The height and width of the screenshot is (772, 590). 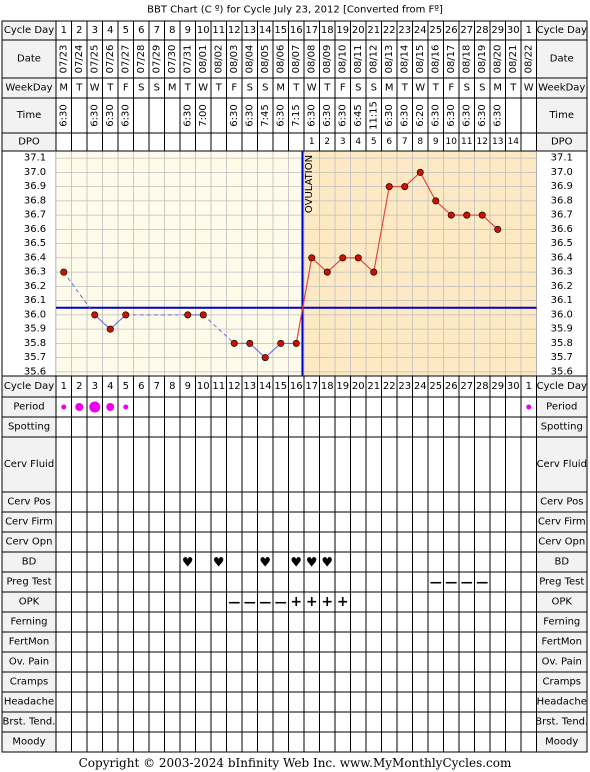 What do you see at coordinates (29, 142) in the screenshot?
I see `row-label-dpo: DPO` at bounding box center [29, 142].